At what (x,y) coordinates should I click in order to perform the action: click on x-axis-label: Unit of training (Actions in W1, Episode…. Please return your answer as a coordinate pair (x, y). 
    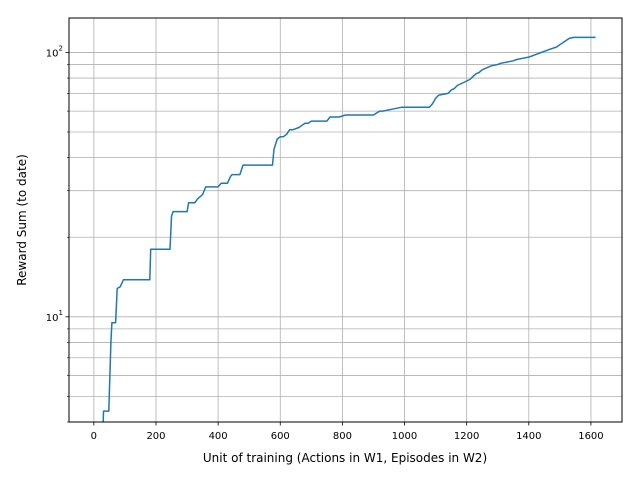
    Looking at the image, I should click on (345, 458).